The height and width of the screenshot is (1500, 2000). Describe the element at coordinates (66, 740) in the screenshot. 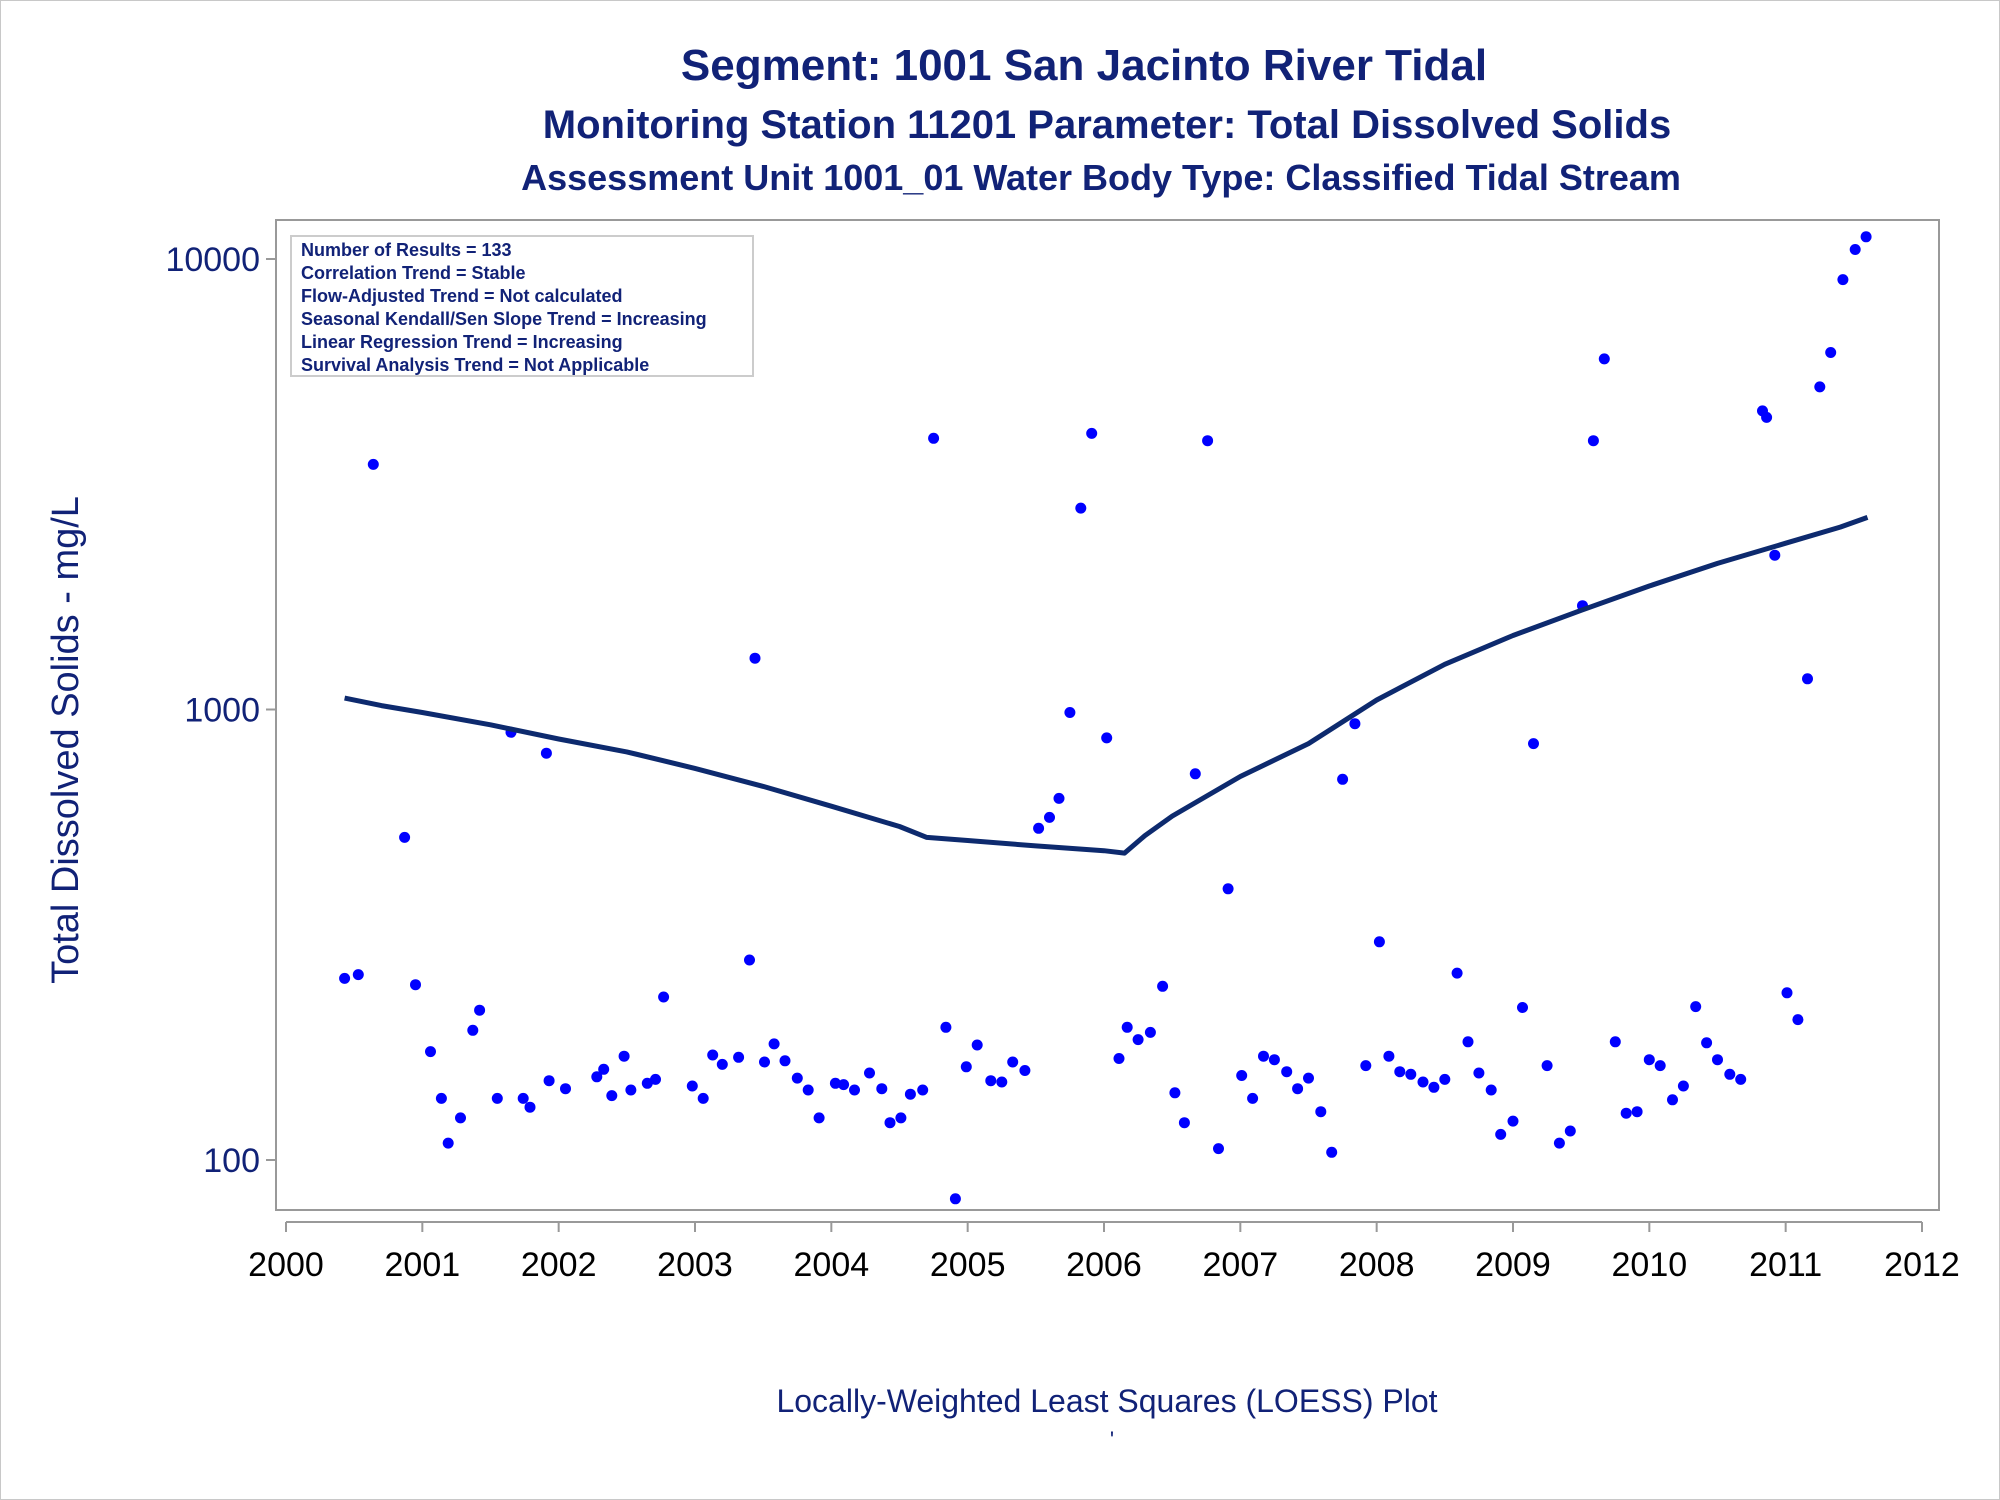

I see `y-axis-label: Total Dissolved Solids - mg/L` at that location.